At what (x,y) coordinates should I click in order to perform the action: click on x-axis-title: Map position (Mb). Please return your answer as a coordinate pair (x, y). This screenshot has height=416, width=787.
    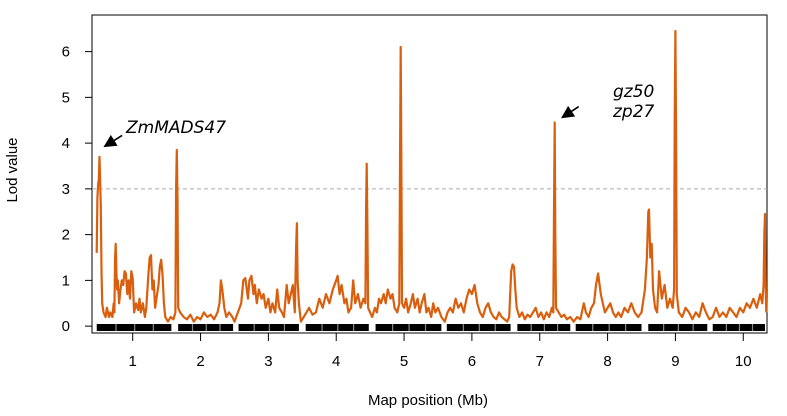
    Looking at the image, I should click on (428, 400).